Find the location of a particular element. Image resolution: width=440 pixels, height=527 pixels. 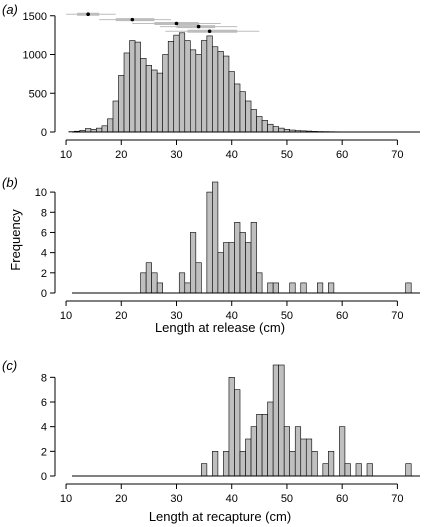

x-tick-label: 70 is located at coordinates (397, 155).